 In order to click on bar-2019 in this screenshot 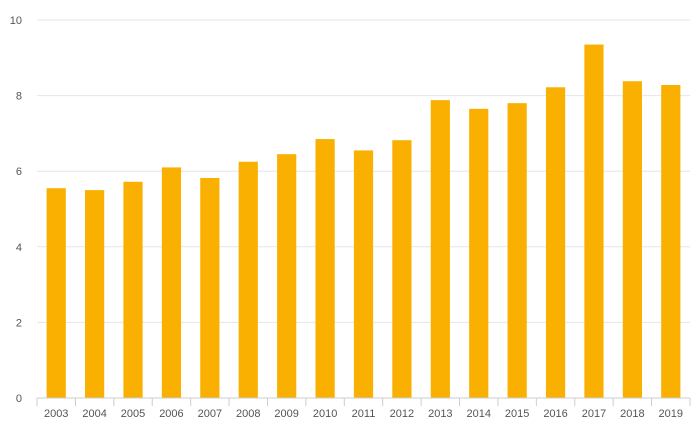, I will do `click(671, 242)`.